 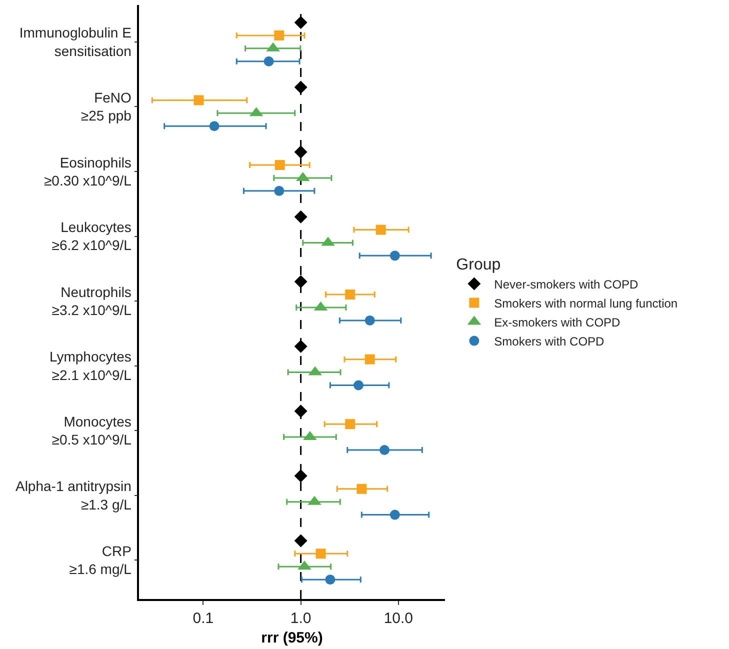 What do you see at coordinates (399, 618) in the screenshot?
I see `x-tick-label: 10.0` at bounding box center [399, 618].